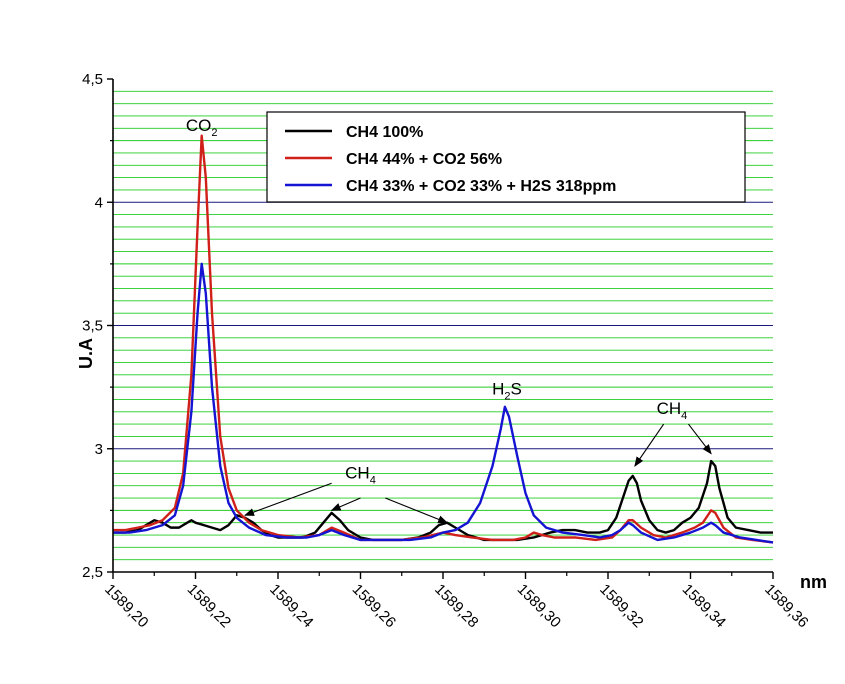  Describe the element at coordinates (481, 186) in the screenshot. I see `legend-entry: CH4 33% + CO2 33% + H2S 318ppm` at that location.